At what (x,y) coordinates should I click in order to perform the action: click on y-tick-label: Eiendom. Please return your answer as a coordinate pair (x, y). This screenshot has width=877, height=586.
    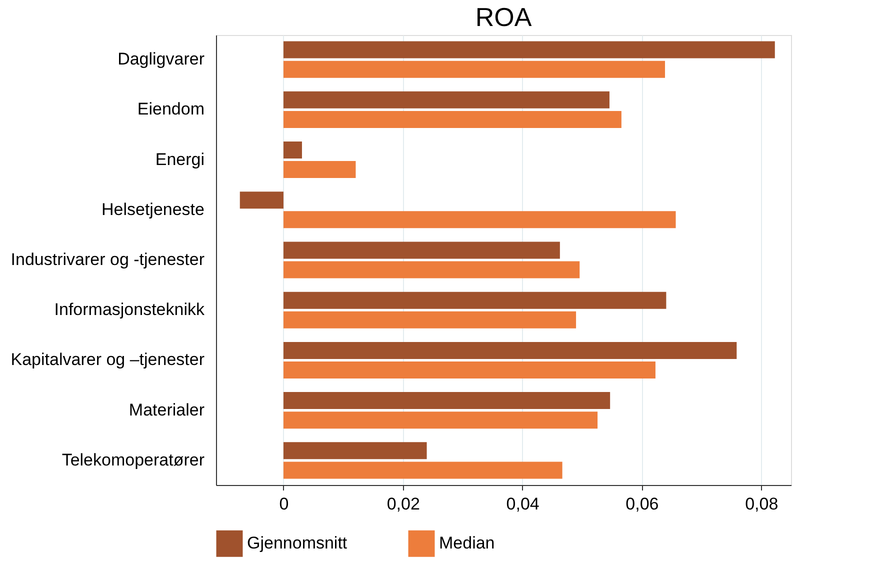
    Looking at the image, I should click on (170, 109).